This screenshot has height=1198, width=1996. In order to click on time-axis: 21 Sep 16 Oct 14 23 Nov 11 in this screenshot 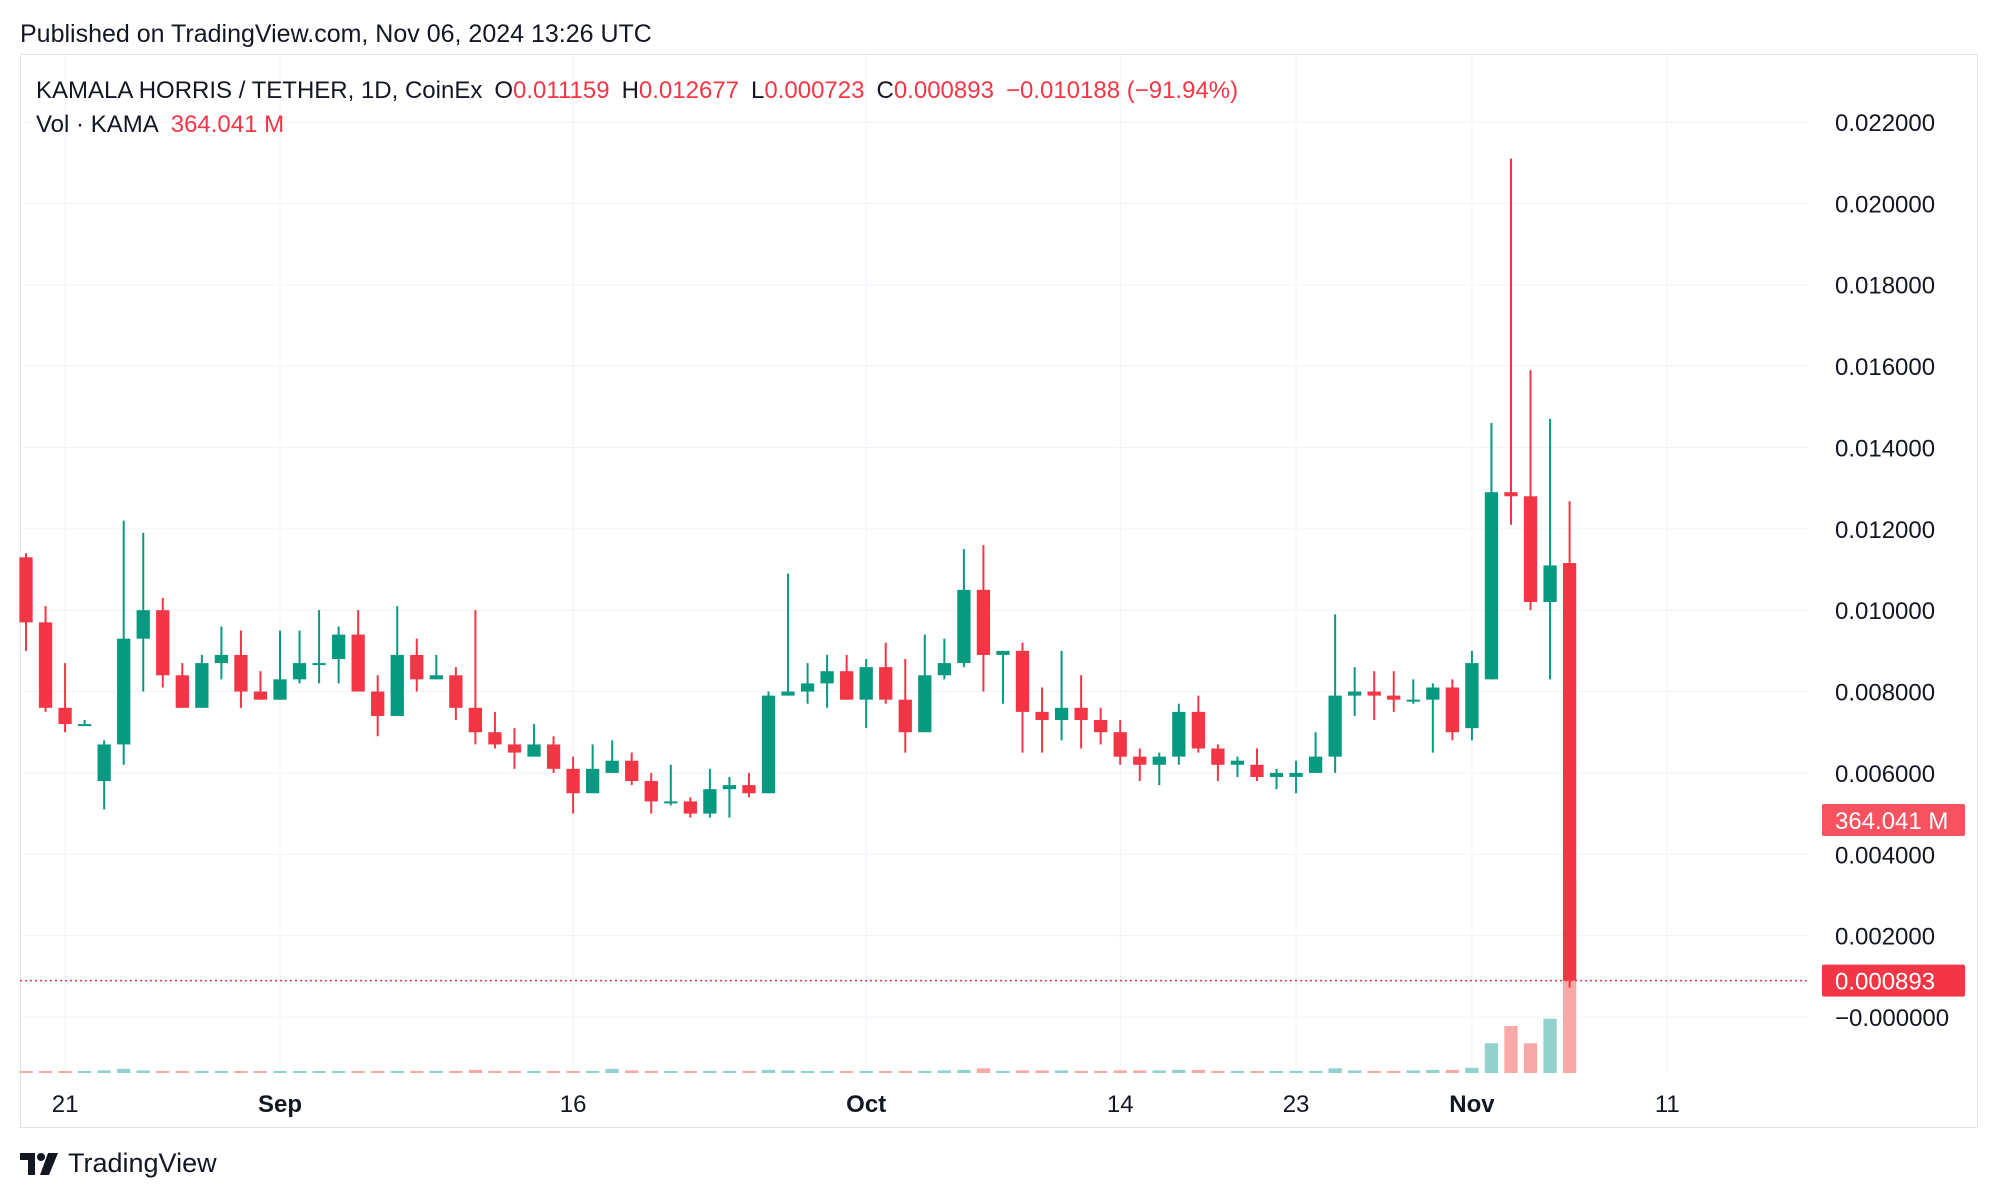, I will do `click(866, 1104)`.